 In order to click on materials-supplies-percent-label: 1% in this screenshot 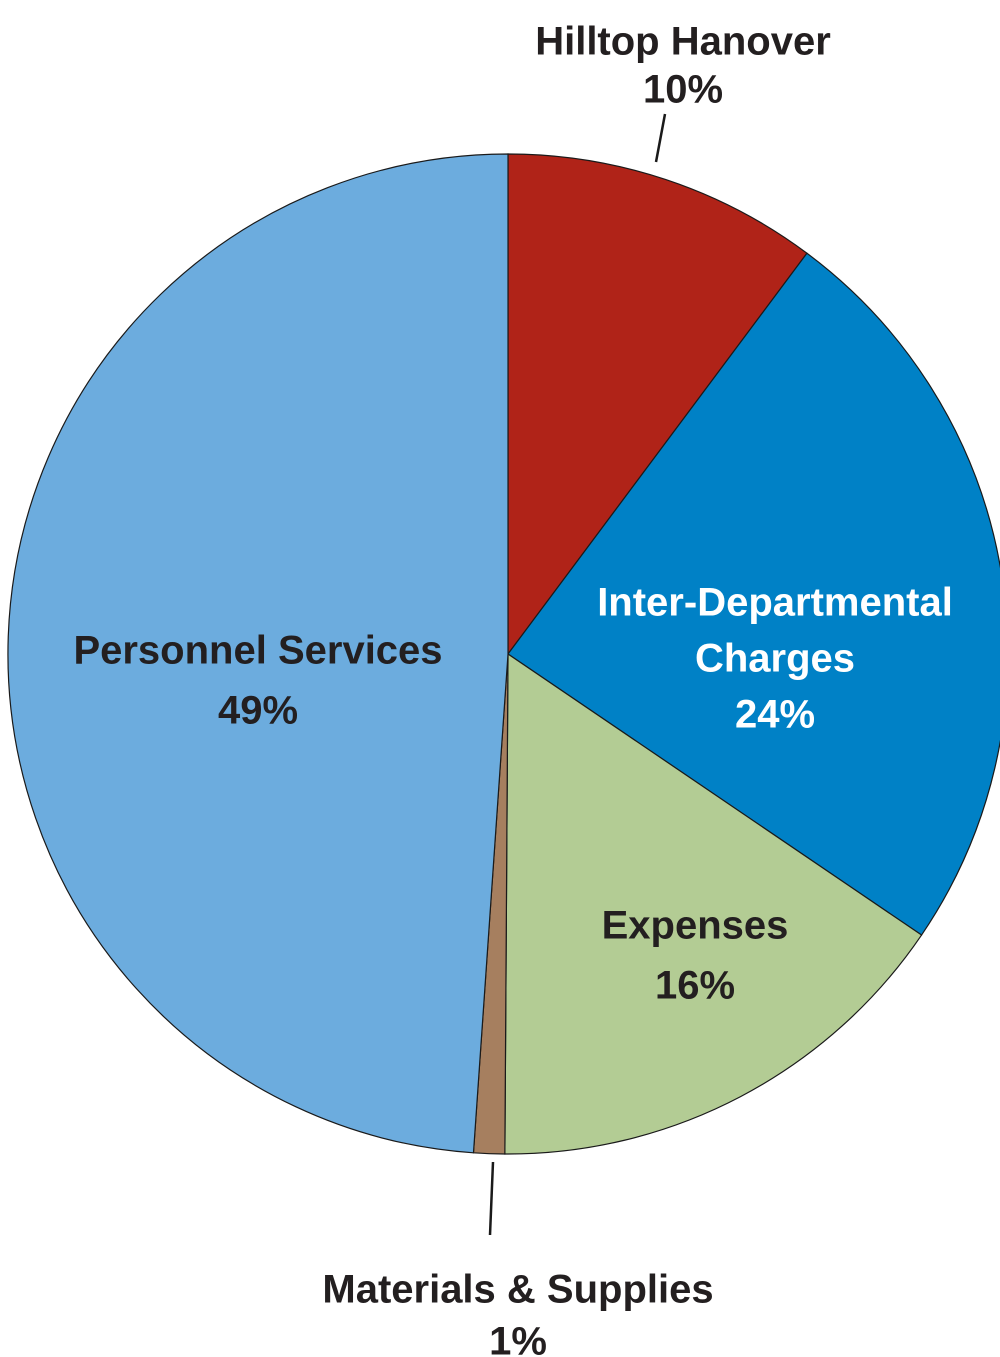, I will do `click(518, 1338)`.